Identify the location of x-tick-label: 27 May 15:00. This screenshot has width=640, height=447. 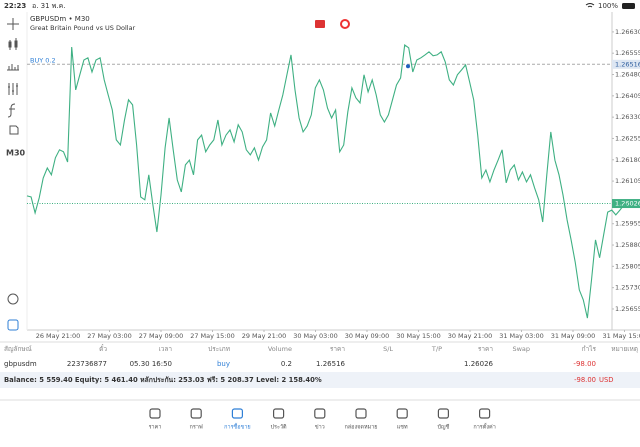
(212, 336).